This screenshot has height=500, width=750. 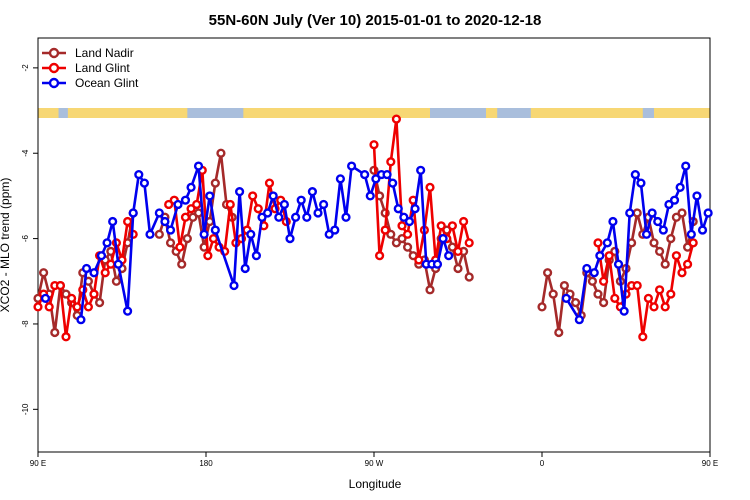 I want to click on y-tick-label: -8, so click(x=25, y=324).